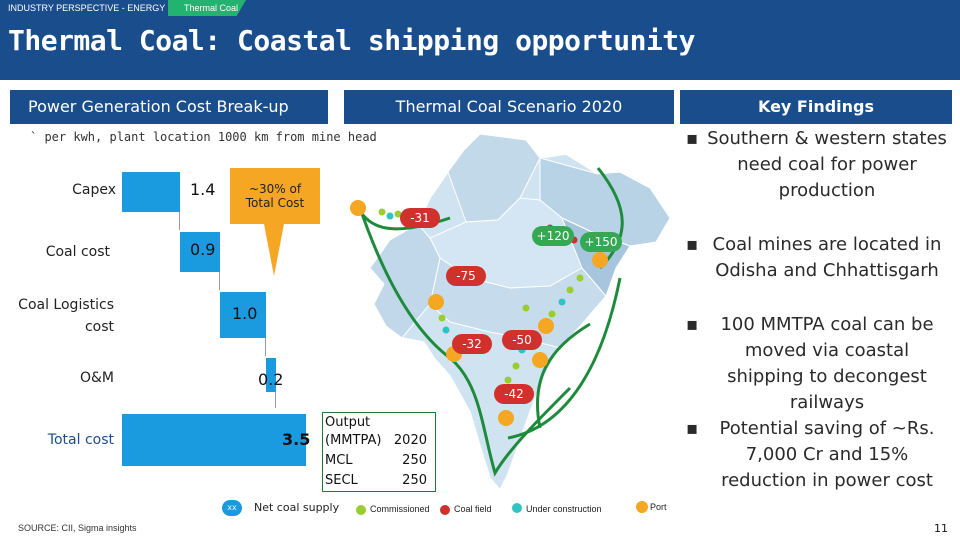 The width and height of the screenshot is (960, 540). Describe the element at coordinates (601, 242) in the screenshot. I see `badge-surplus-odisha: +150` at that location.